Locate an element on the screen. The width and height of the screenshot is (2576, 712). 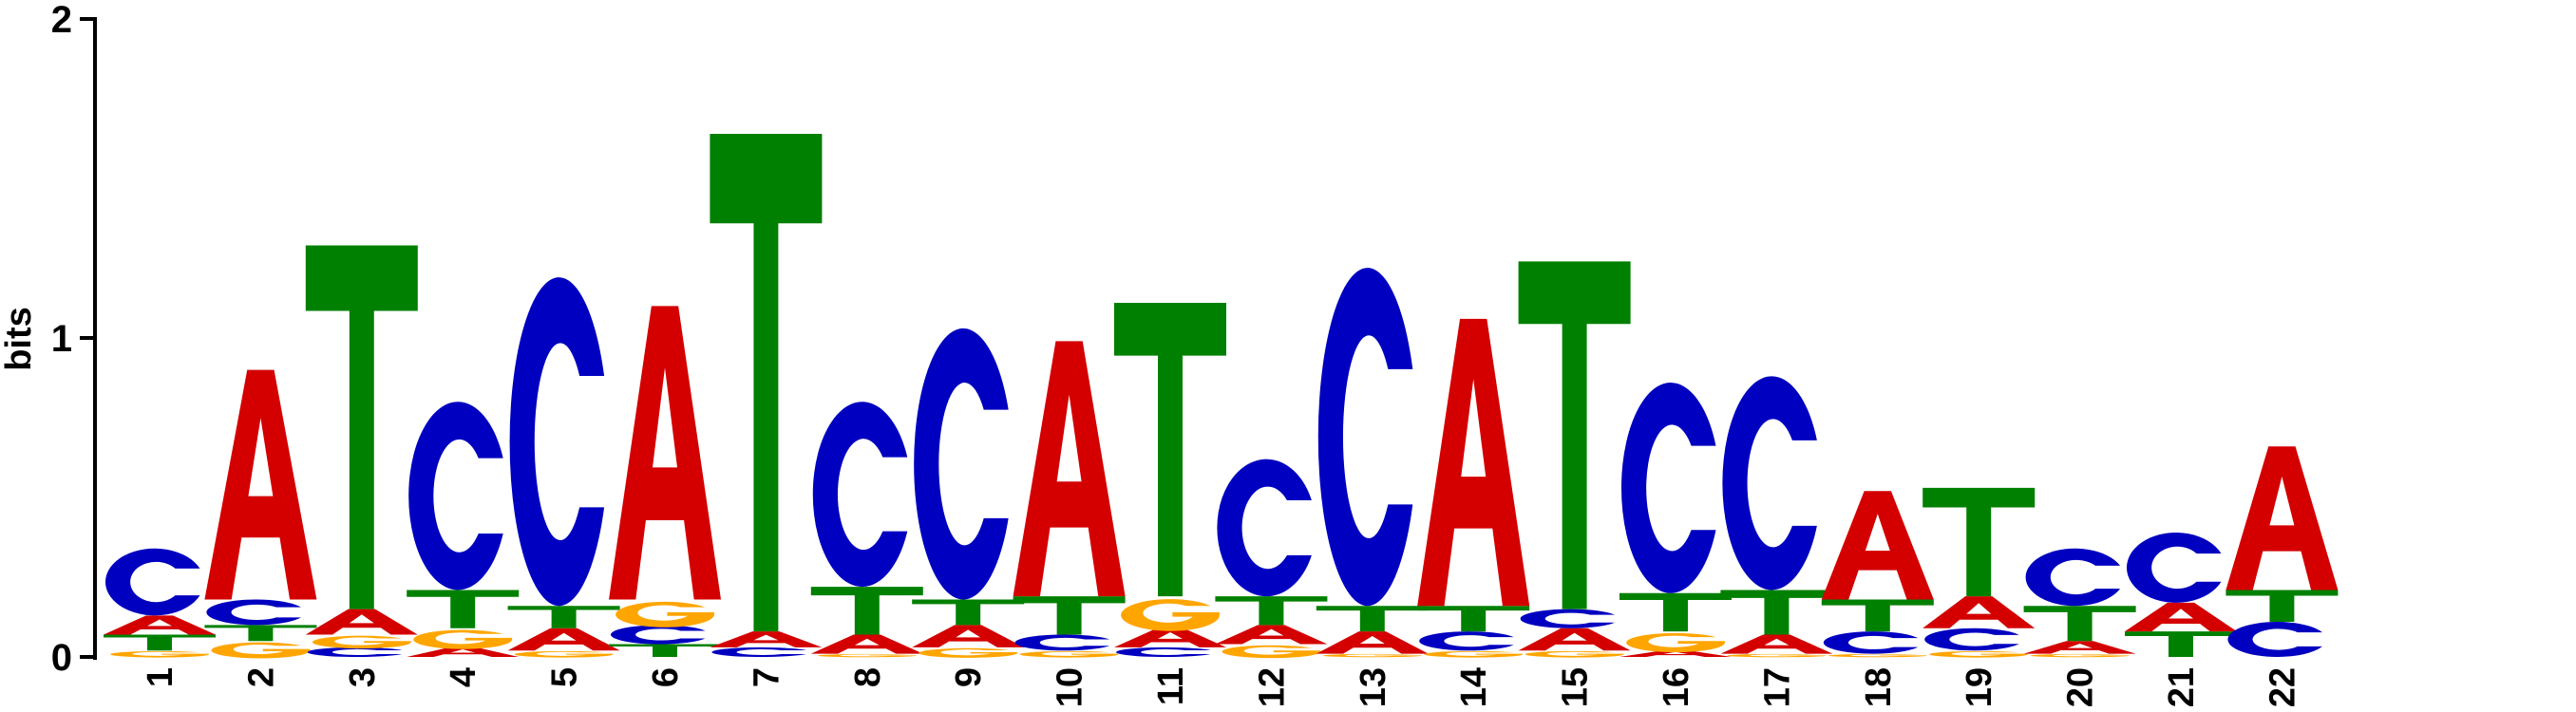
x-tick-label: 16 is located at coordinates (1676, 687).